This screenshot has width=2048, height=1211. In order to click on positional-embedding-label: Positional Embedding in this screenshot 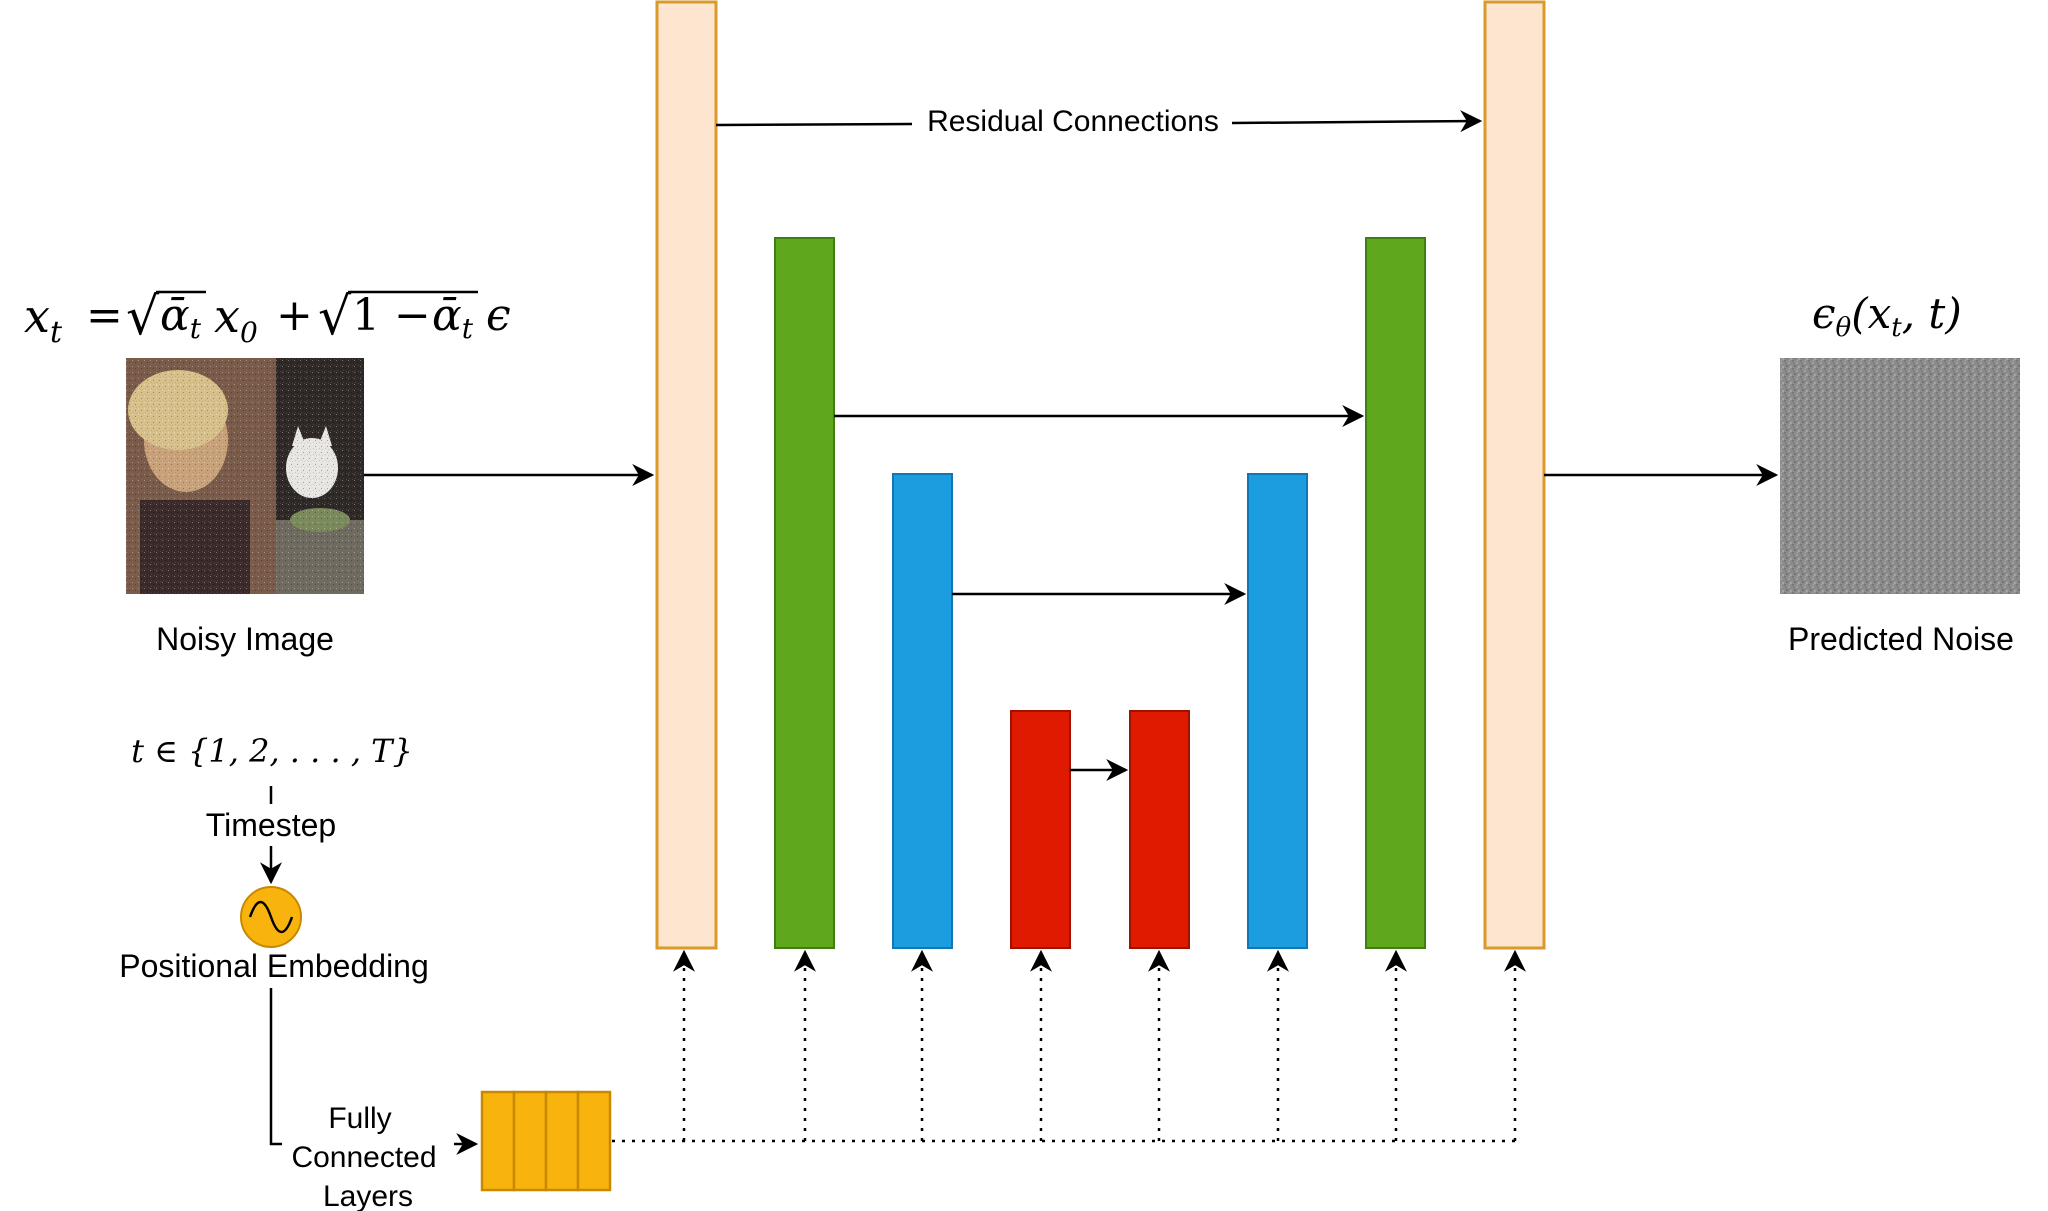, I will do `click(274, 966)`.